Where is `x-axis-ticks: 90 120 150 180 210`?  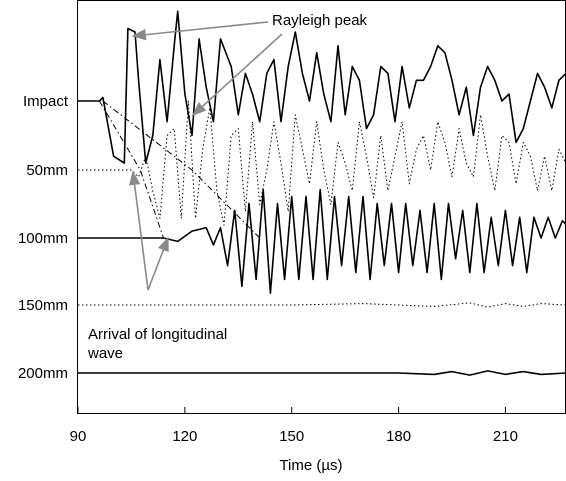 x-axis-ticks: 90 120 150 180 210 is located at coordinates (294, 426).